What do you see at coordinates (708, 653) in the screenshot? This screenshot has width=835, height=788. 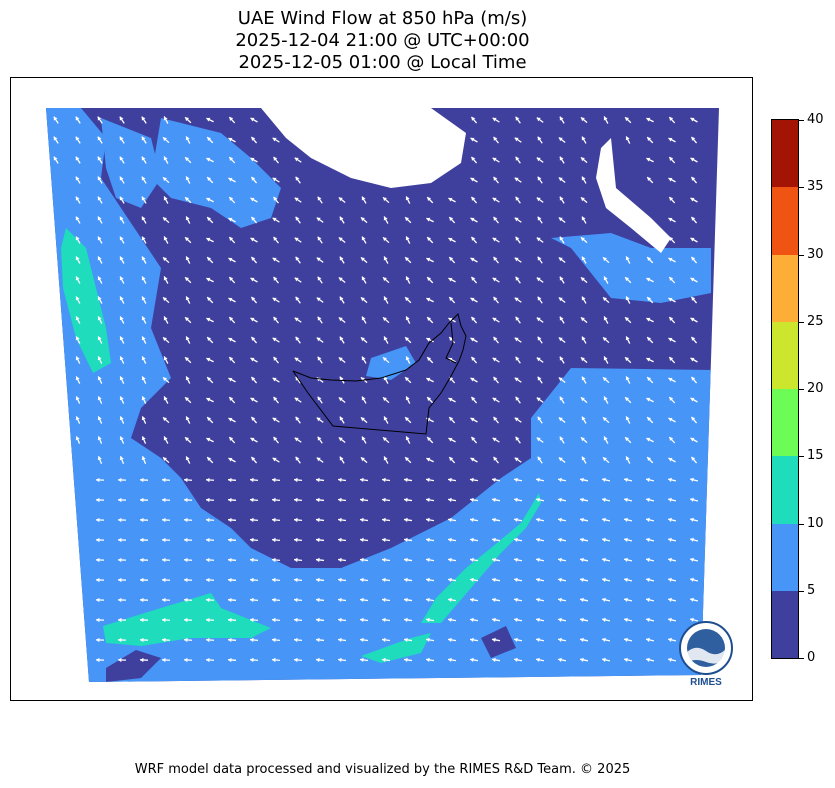 I see `rimes-logo: RIMES` at bounding box center [708, 653].